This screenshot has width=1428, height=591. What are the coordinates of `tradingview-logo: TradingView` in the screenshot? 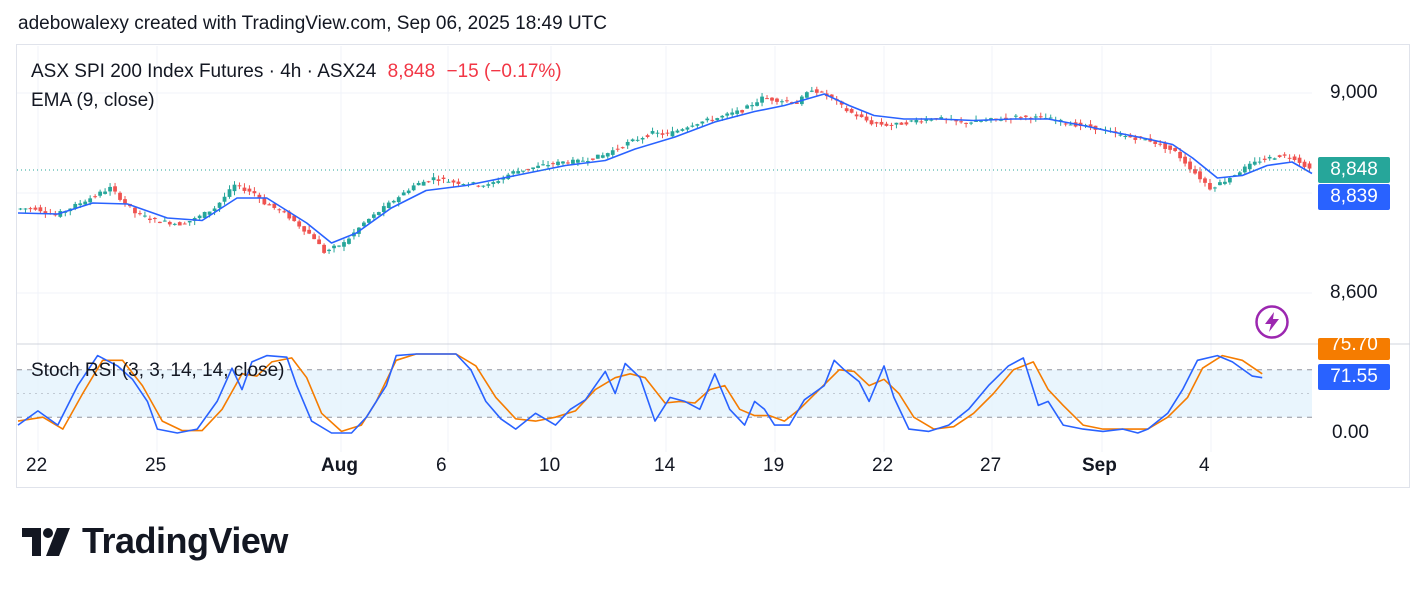 It's located at (154, 541).